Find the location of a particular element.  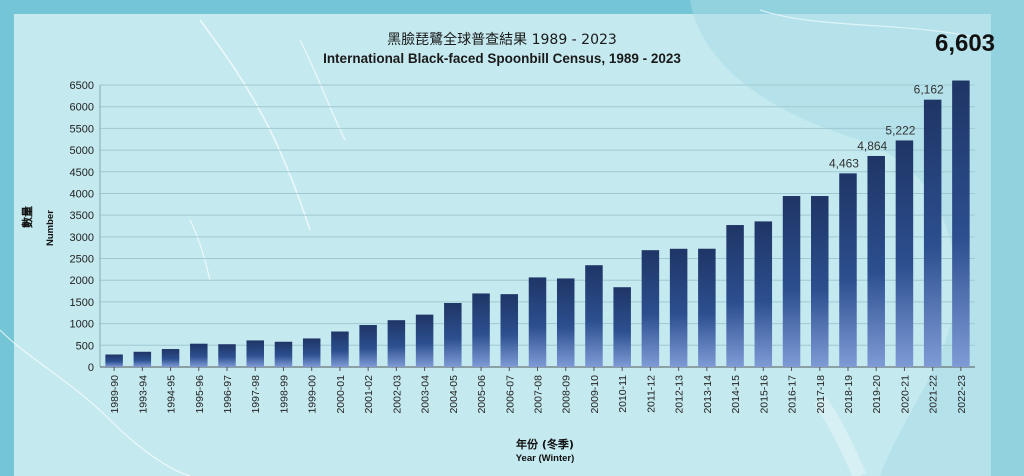

x-tick-label: 2019-20 is located at coordinates (877, 394).